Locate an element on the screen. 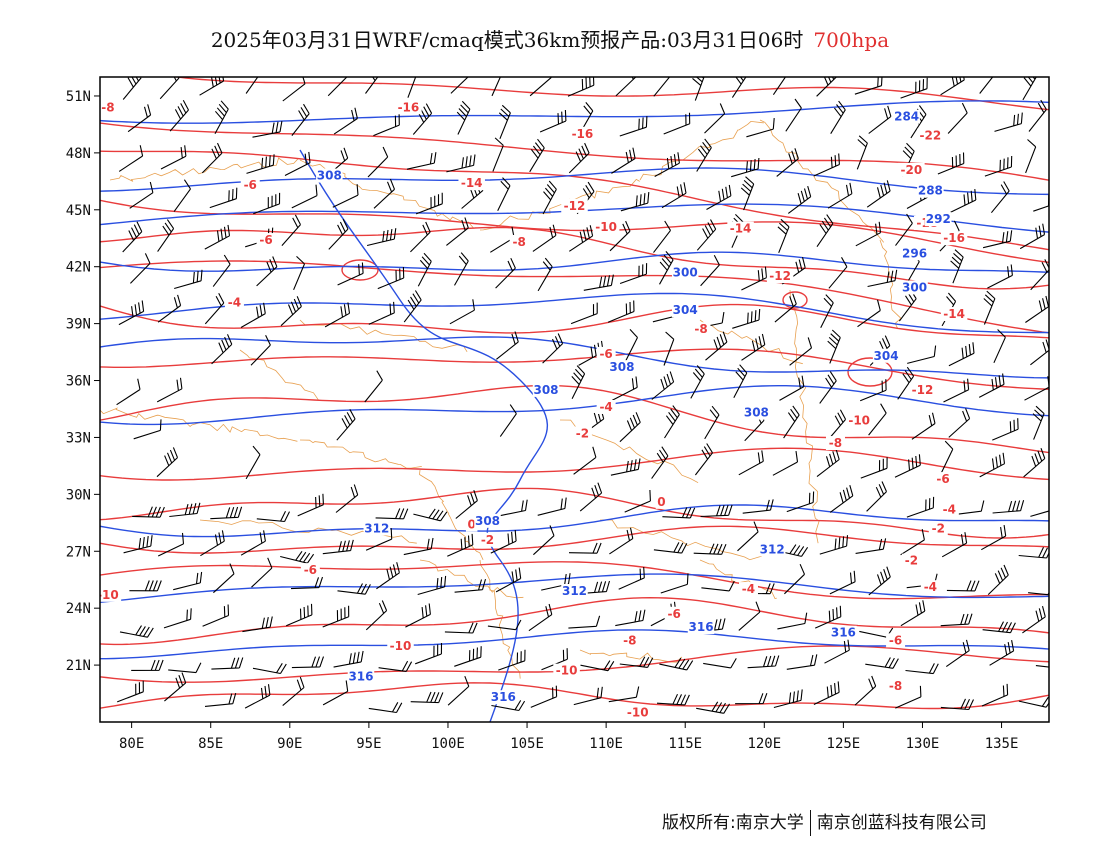 The height and width of the screenshot is (850, 1100). height-label: 304 is located at coordinates (685, 310).